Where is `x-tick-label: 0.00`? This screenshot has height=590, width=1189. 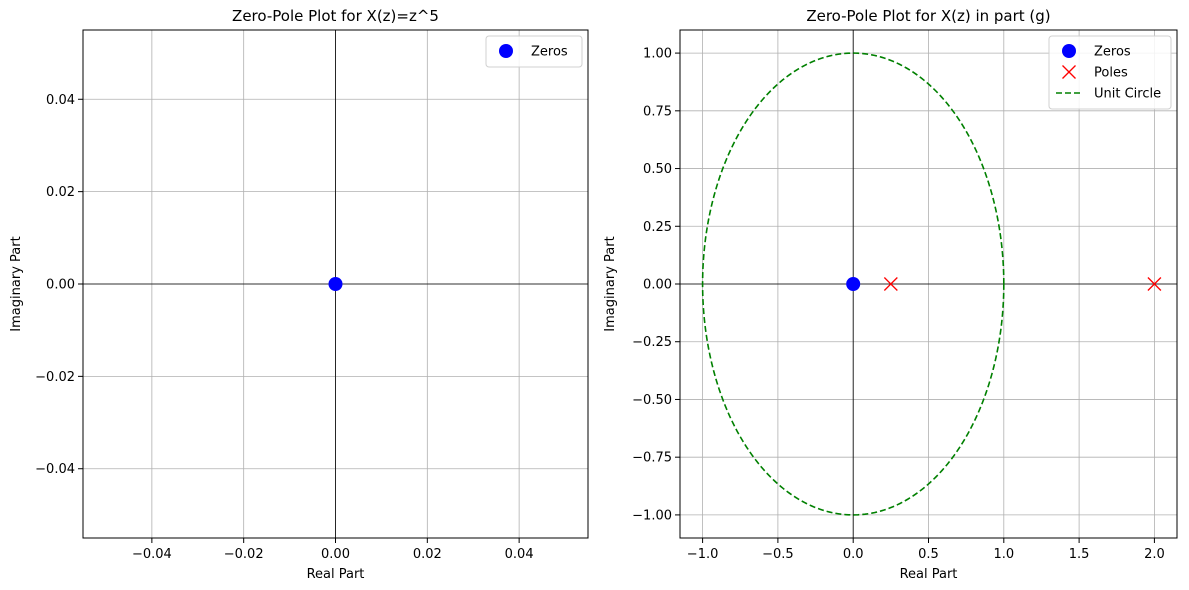
x-tick-label: 0.00 is located at coordinates (335, 554).